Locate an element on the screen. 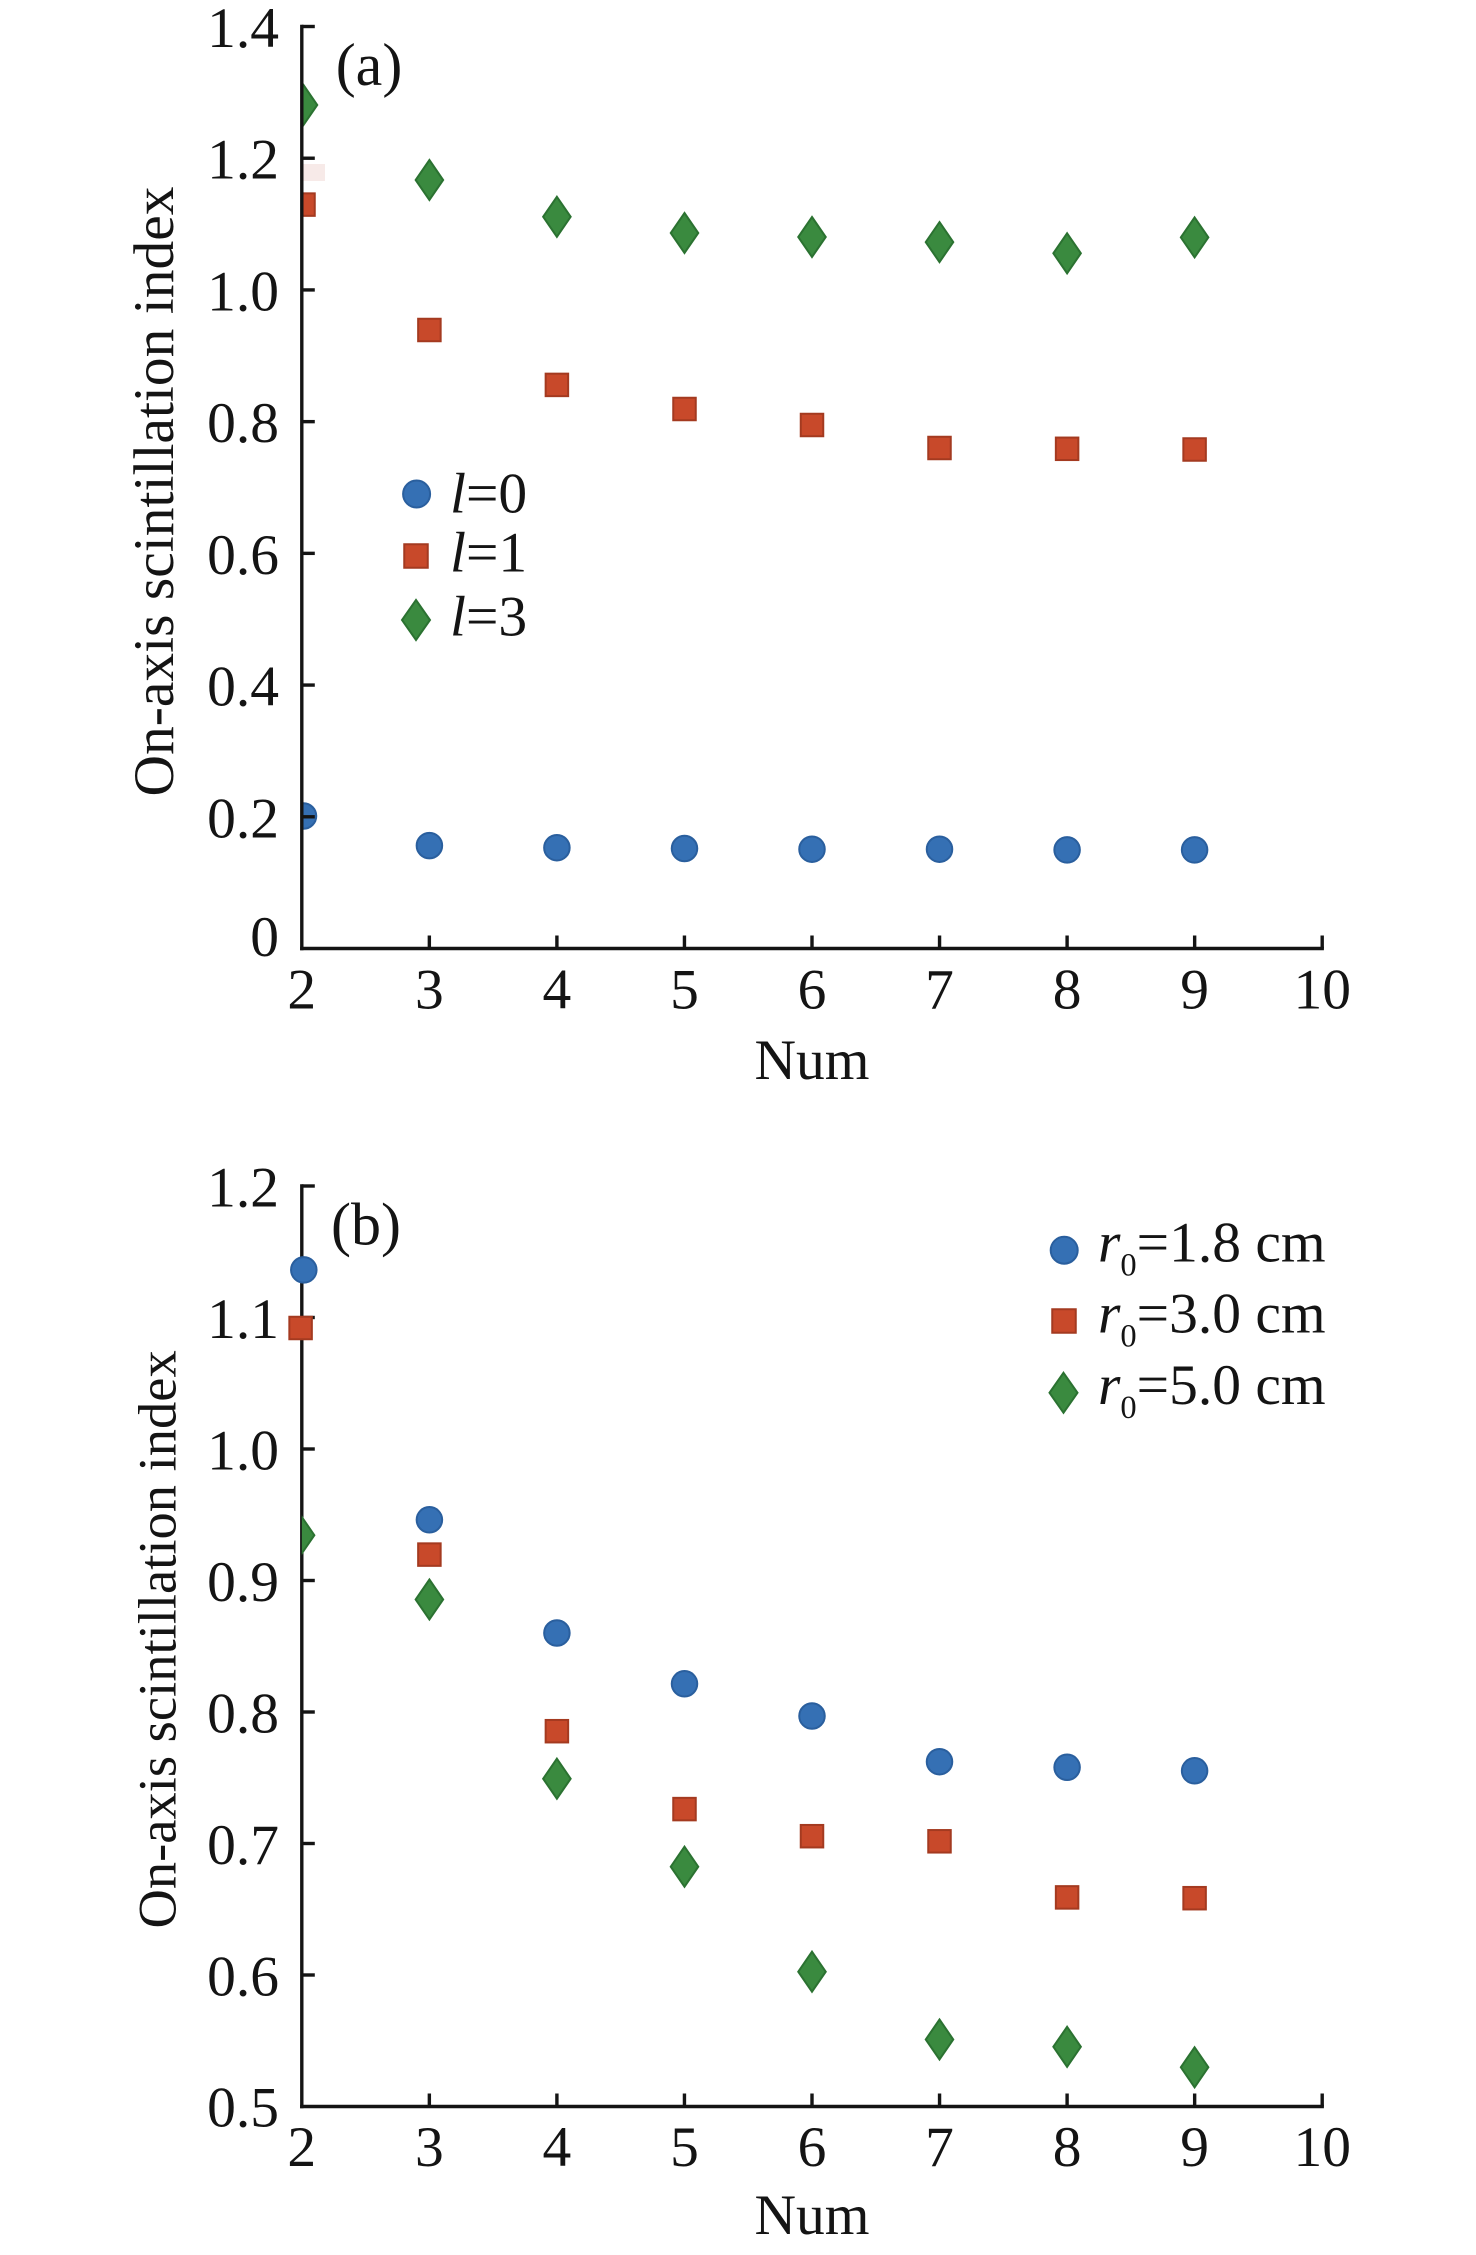 Image resolution: width=1476 pixels, height=2255 pixels. svg-text: 0 is located at coordinates (264, 937).